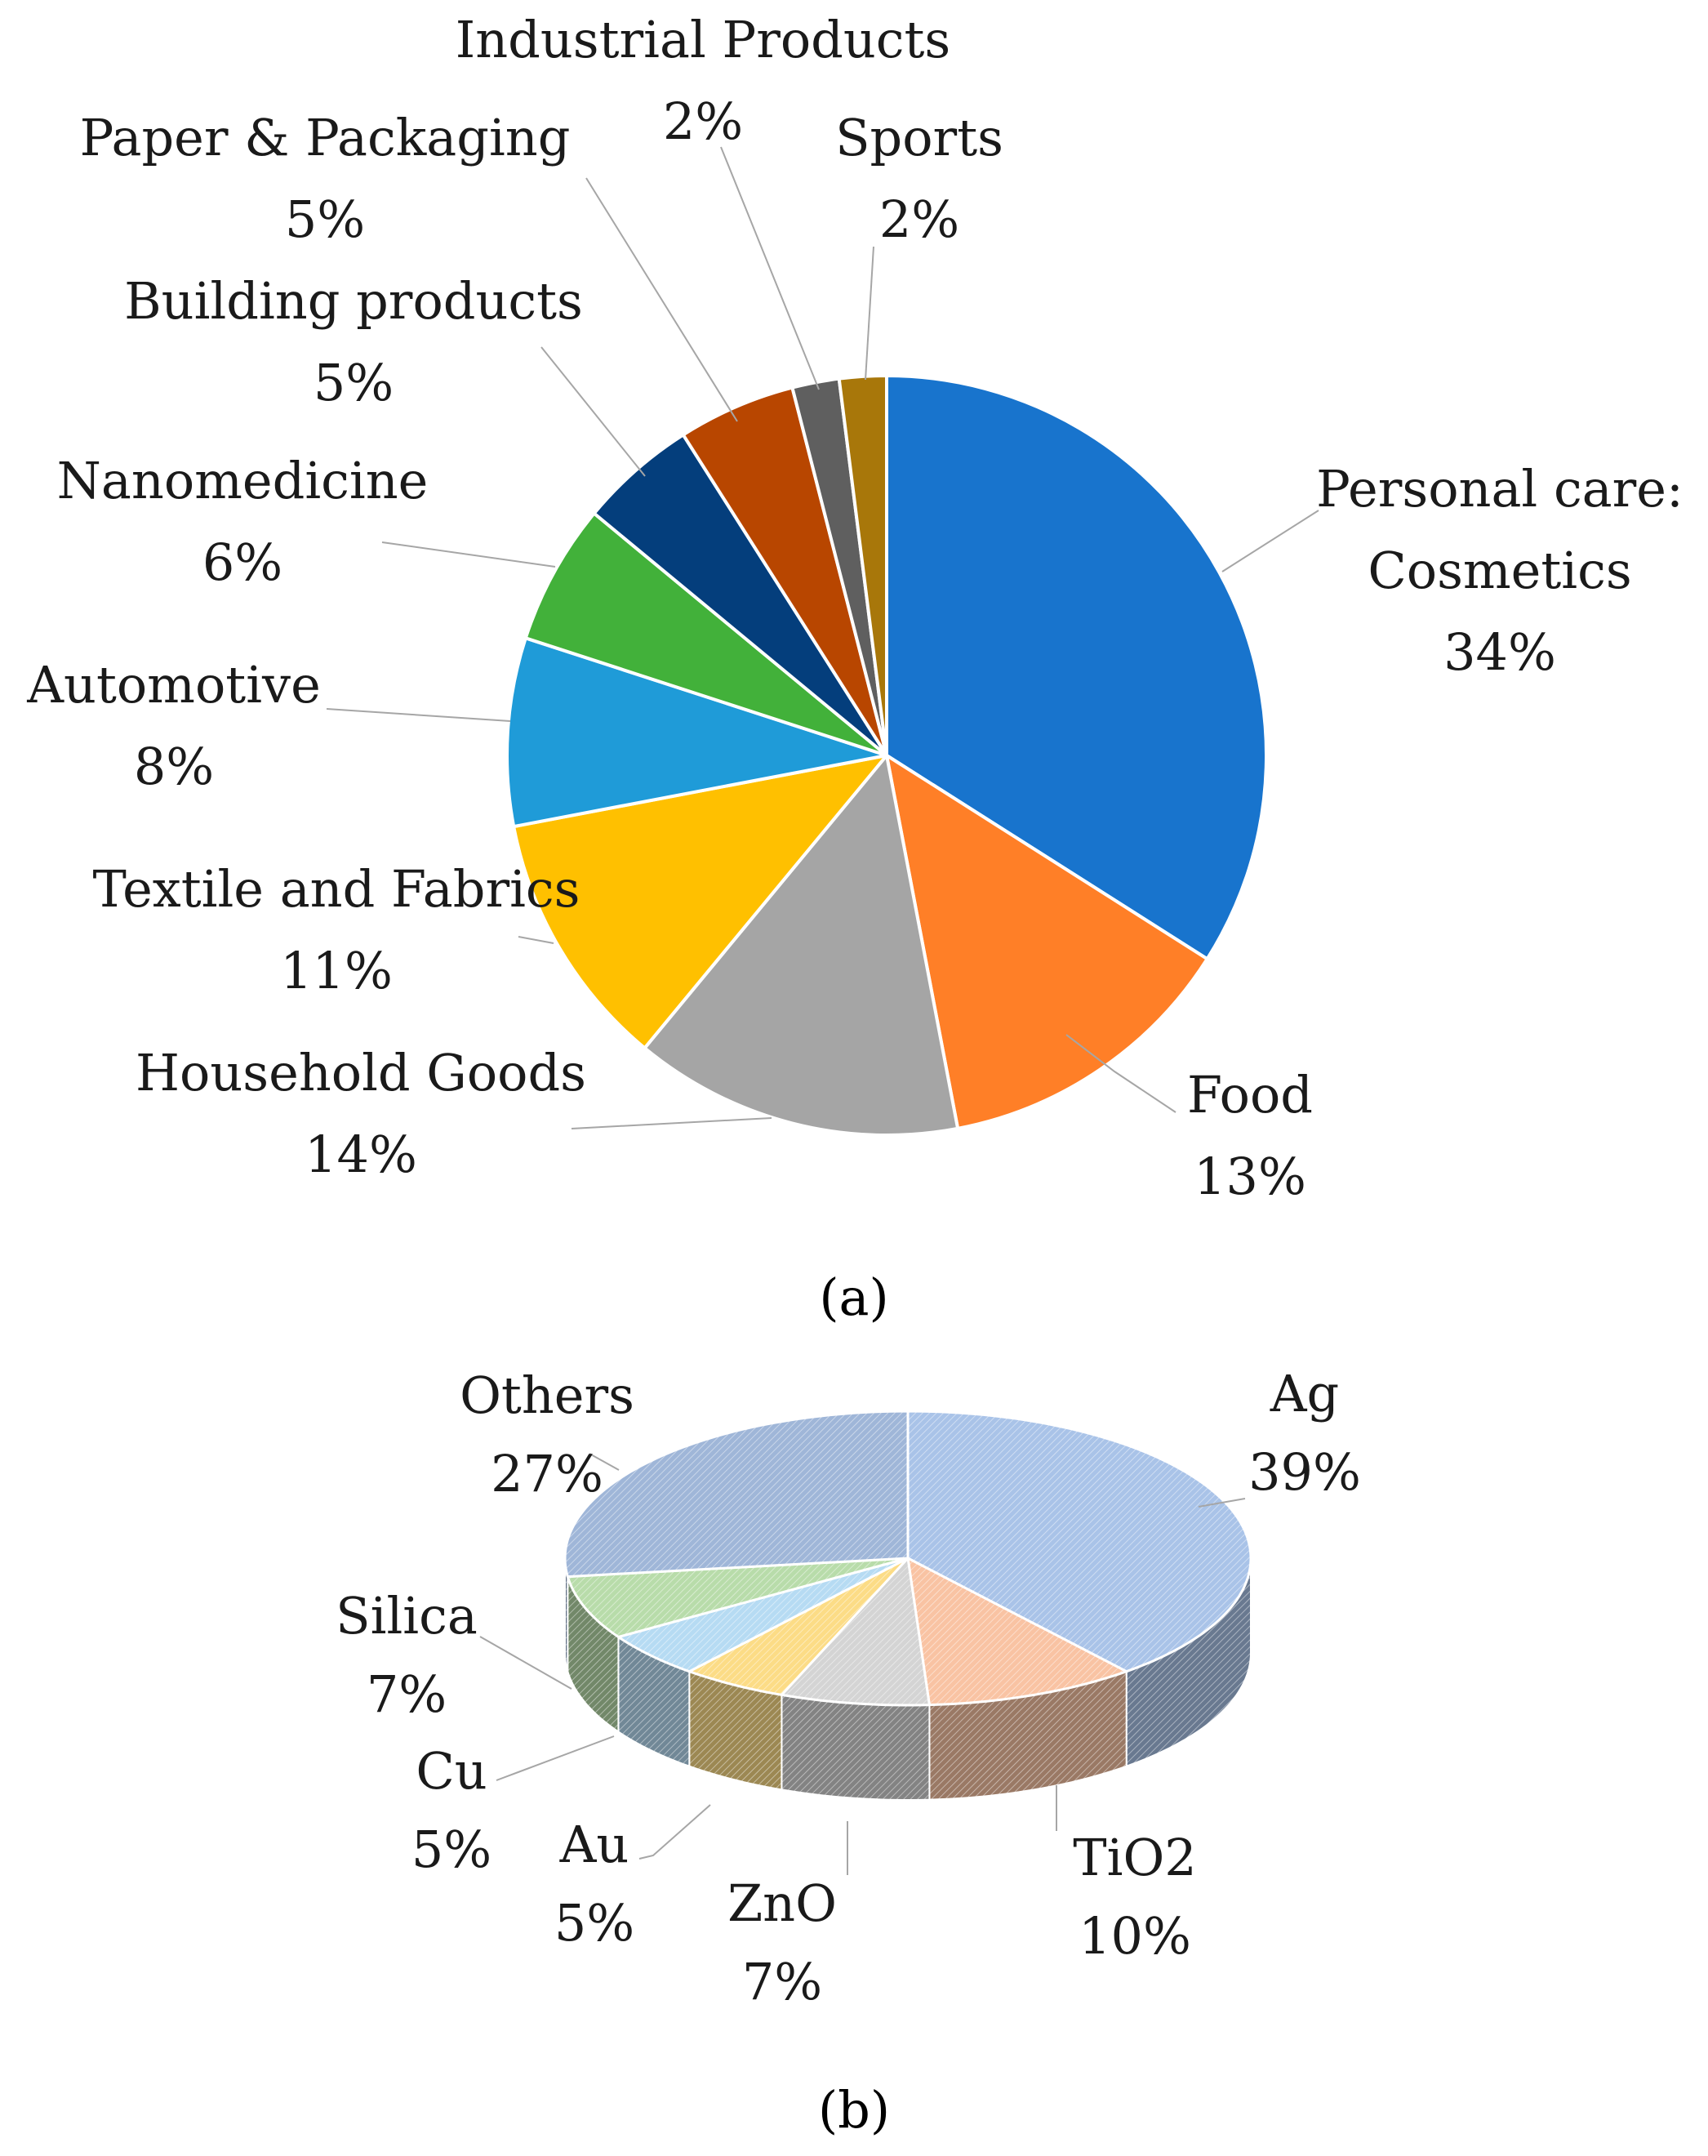  What do you see at coordinates (737, 1597) in the screenshot?
I see `pie-b-slice-hatch-silica` at bounding box center [737, 1597].